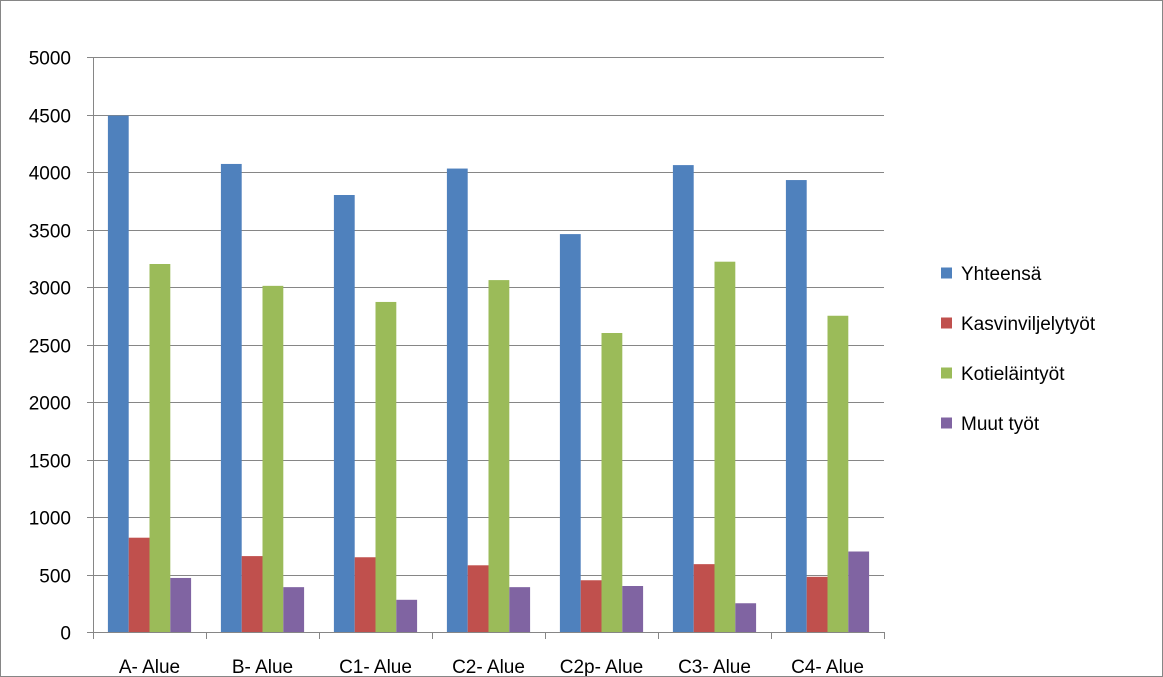 This screenshot has height=677, width=1163. What do you see at coordinates (375, 666) in the screenshot?
I see `x-category-label: C1- Alue` at bounding box center [375, 666].